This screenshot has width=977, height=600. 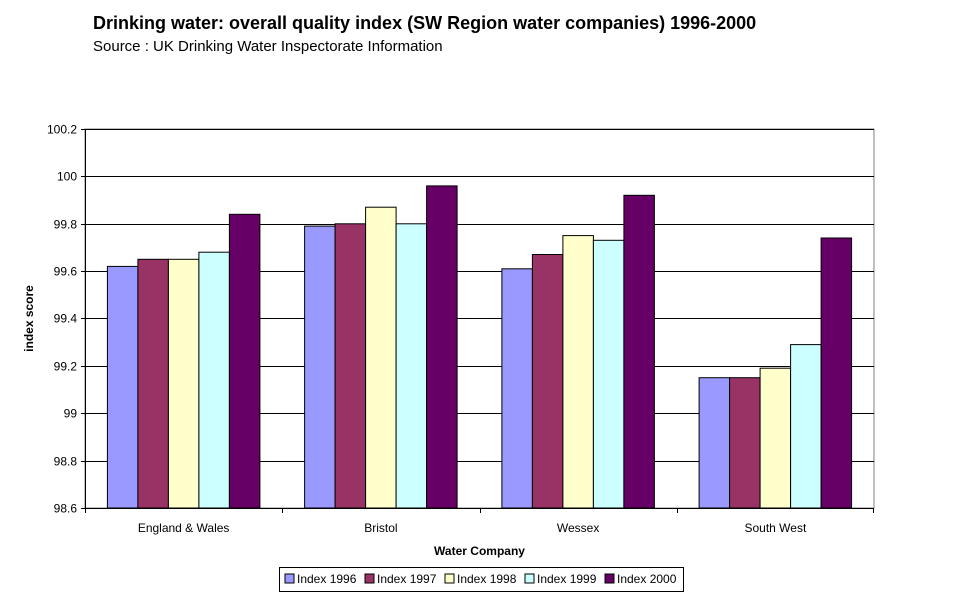 What do you see at coordinates (380, 528) in the screenshot?
I see `x-tick-label: Bristol` at bounding box center [380, 528].